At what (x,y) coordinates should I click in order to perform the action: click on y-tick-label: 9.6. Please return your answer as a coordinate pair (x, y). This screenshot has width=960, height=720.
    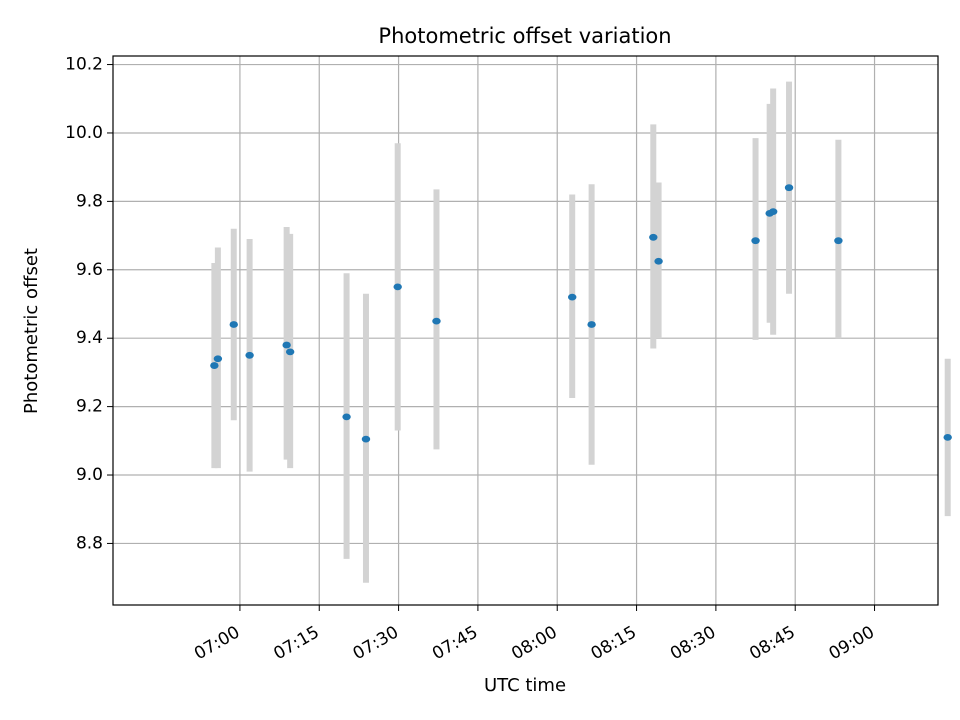
    Looking at the image, I should click on (89, 270).